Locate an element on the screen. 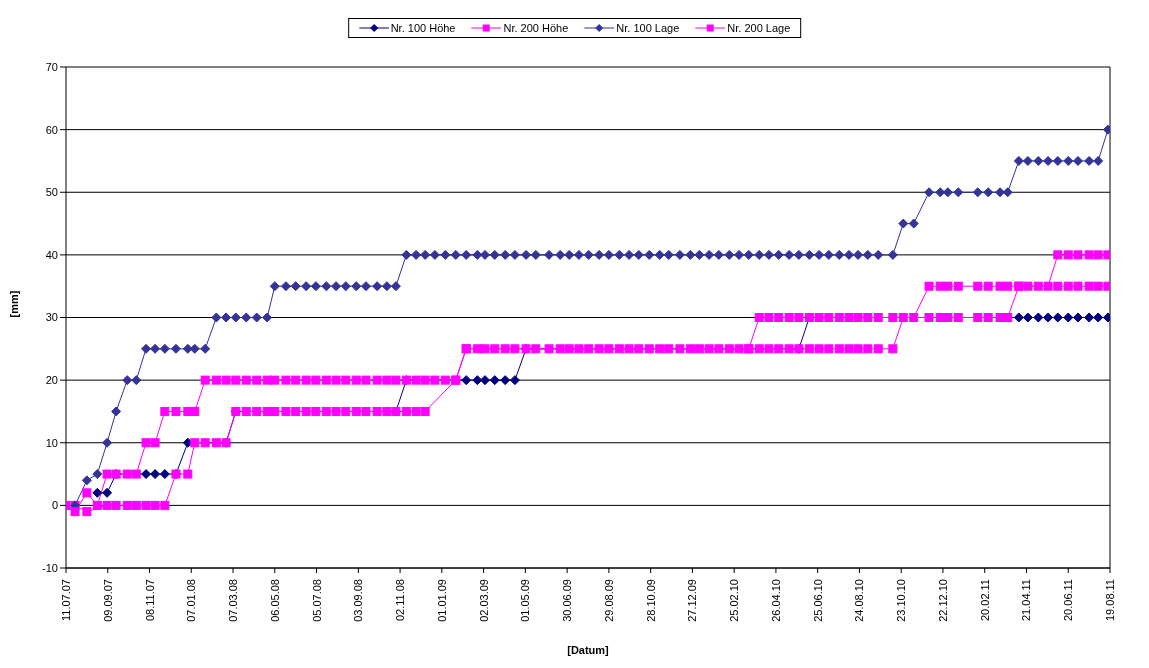 Image resolution: width=1149 pixels, height=668 pixels. x-tick-label: 28.10.09 is located at coordinates (650, 600).